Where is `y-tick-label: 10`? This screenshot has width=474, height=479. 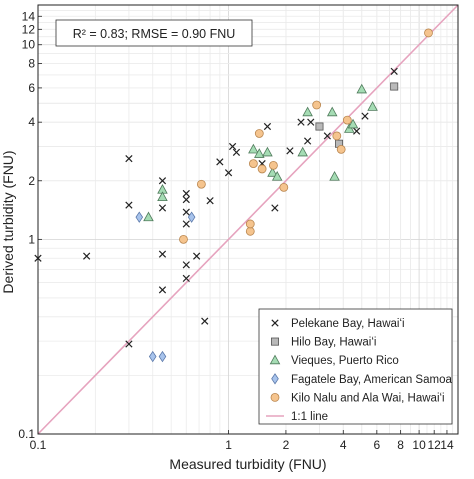 y-tick-label: 10 is located at coordinates (29, 45).